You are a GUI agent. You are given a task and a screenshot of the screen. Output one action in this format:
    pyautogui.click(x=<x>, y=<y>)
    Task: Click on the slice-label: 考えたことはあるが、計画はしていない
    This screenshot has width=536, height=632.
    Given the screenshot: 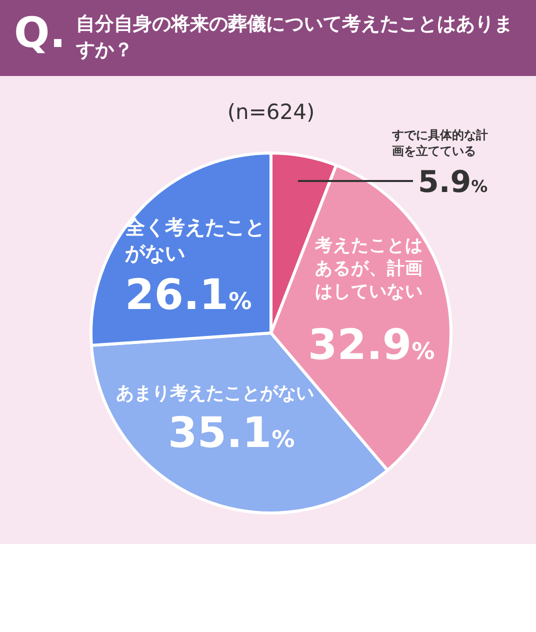 What is the action you would take?
    pyautogui.click(x=369, y=268)
    